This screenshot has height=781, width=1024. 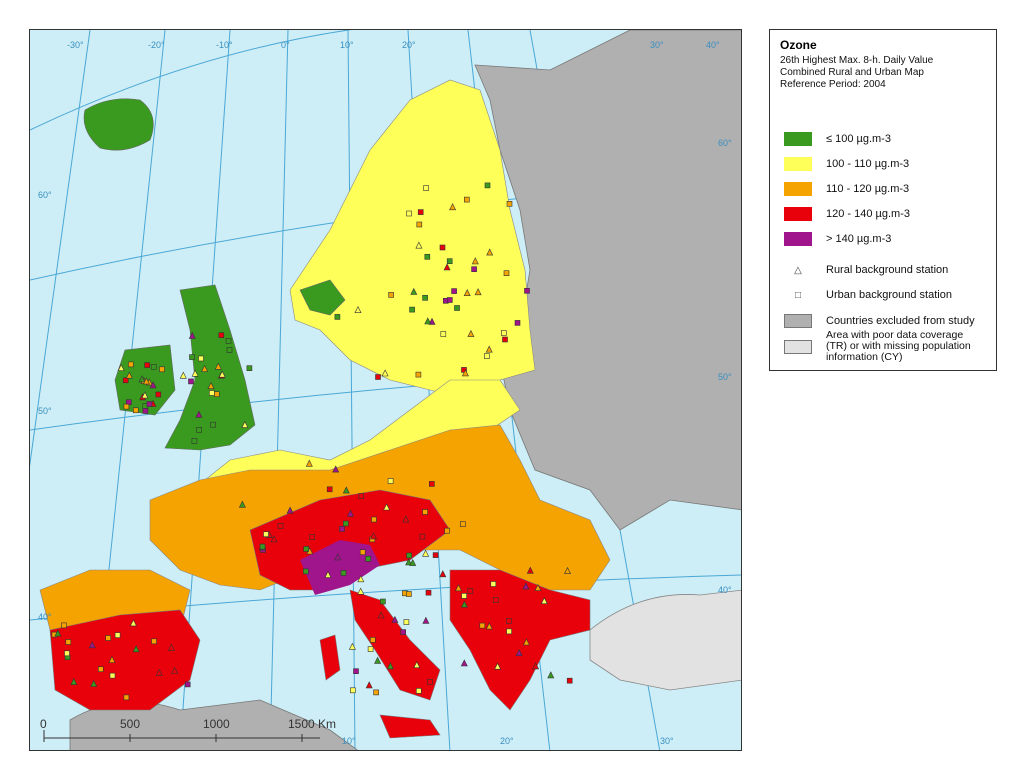 What do you see at coordinates (833, 84) in the screenshot?
I see `legend-subtitle-3: Reference Period: 2004` at bounding box center [833, 84].